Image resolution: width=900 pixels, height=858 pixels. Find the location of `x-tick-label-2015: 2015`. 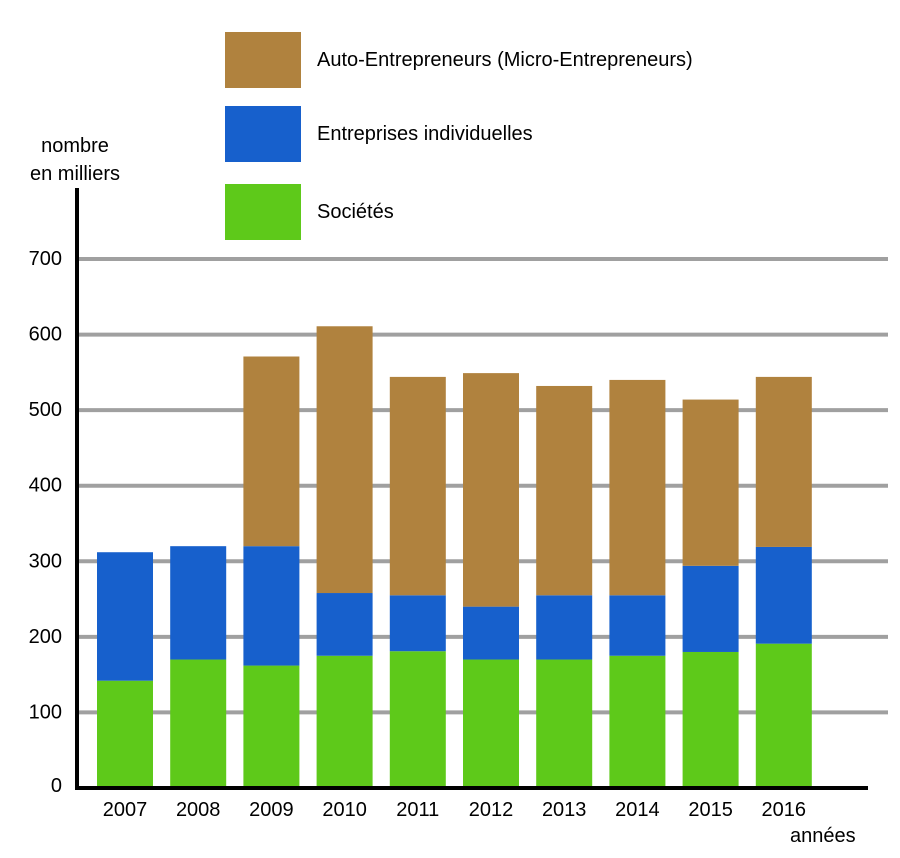

x-tick-label-2015: 2015 is located at coordinates (710, 810).